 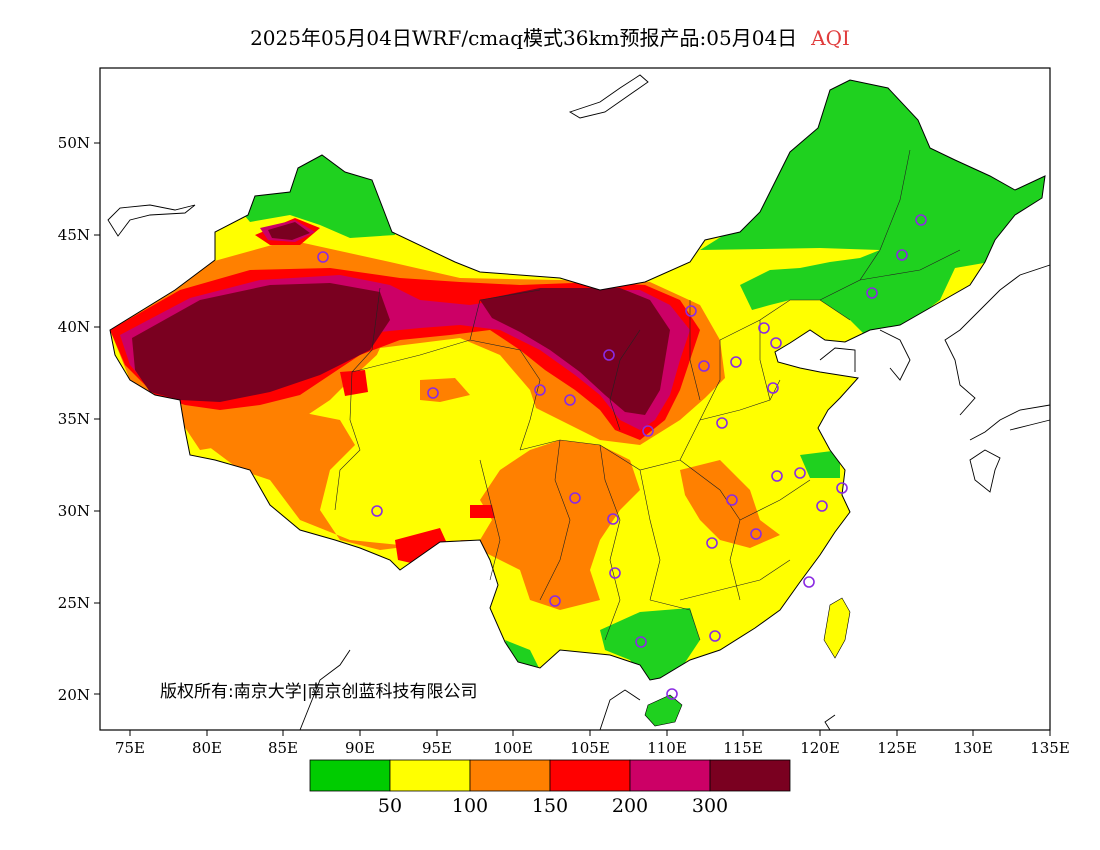 What do you see at coordinates (743, 748) in the screenshot?
I see `lon-label: 115E` at bounding box center [743, 748].